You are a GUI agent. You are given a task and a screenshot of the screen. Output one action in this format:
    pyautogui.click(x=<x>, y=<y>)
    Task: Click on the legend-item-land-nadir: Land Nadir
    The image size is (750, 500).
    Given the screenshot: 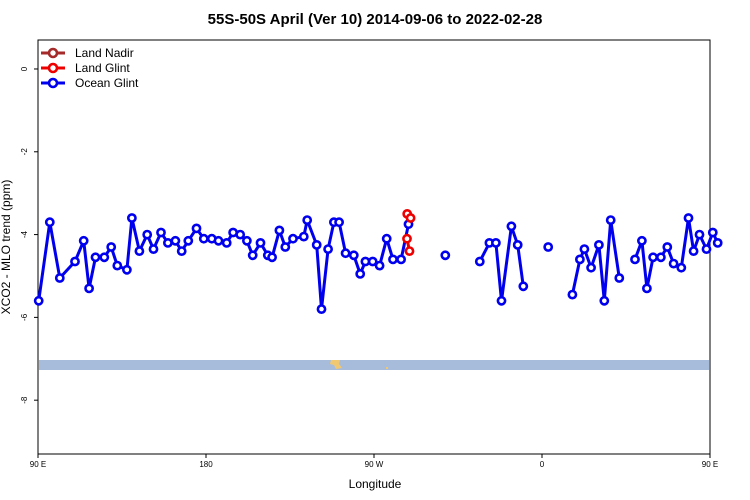 What is the action you would take?
    pyautogui.click(x=87, y=53)
    